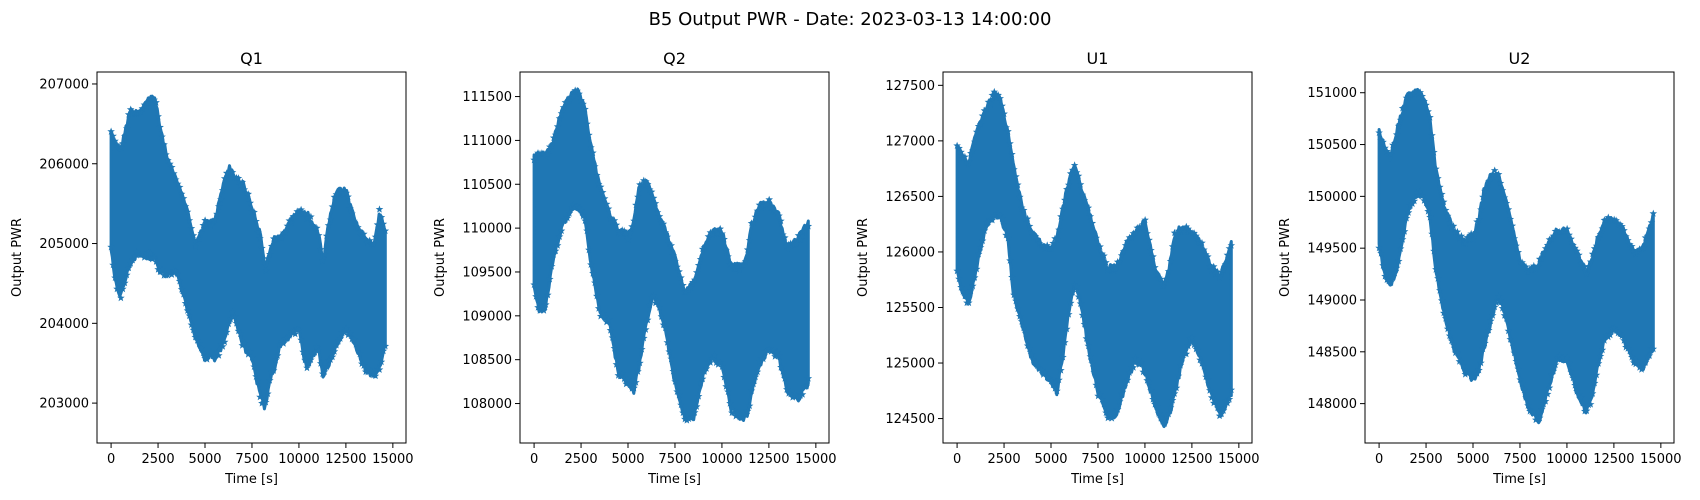 Image resolution: width=1700 pixels, height=500 pixels. Describe the element at coordinates (1379, 459) in the screenshot. I see `x-tick-label: 0` at that location.